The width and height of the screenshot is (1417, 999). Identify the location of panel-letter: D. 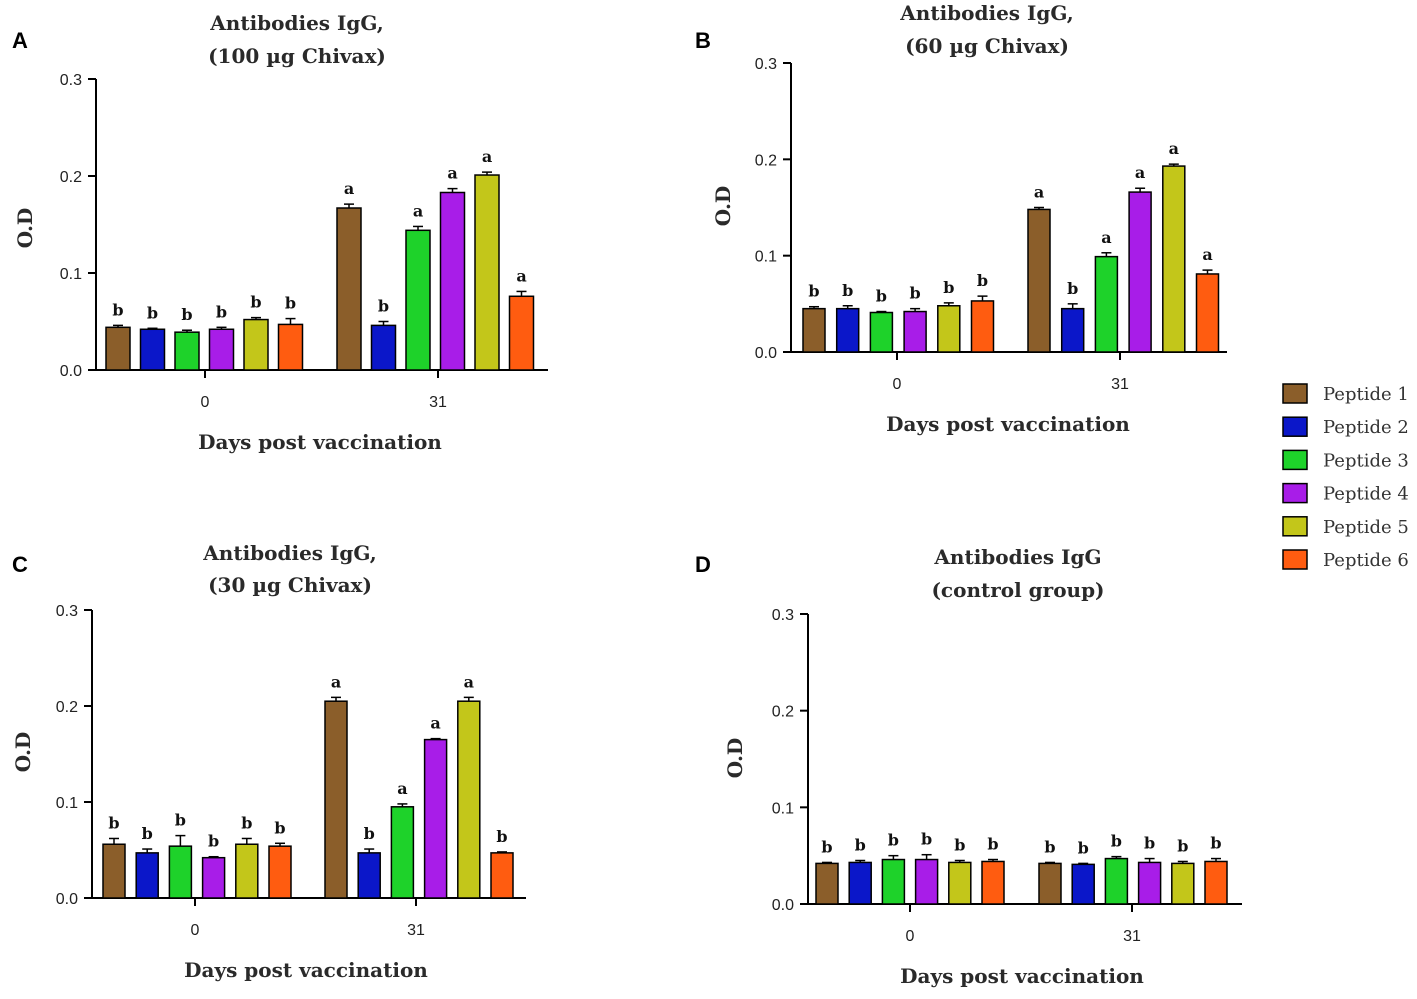
(703, 564).